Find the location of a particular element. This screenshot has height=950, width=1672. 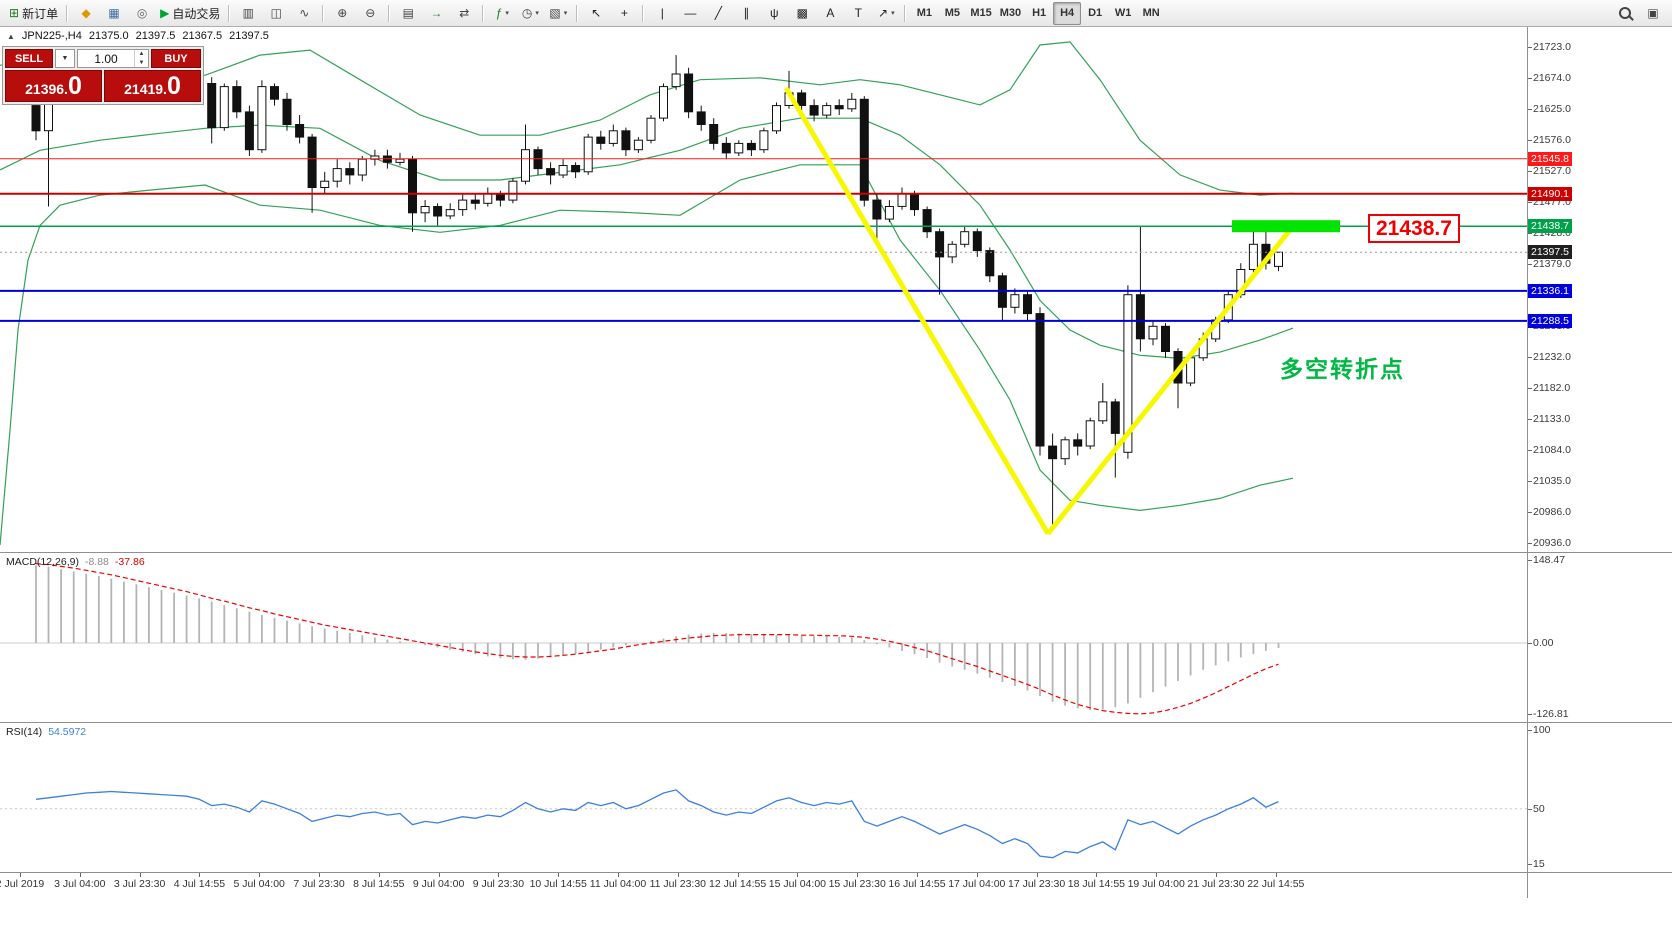

rsi-axis-label: 50 is located at coordinates (1539, 808).